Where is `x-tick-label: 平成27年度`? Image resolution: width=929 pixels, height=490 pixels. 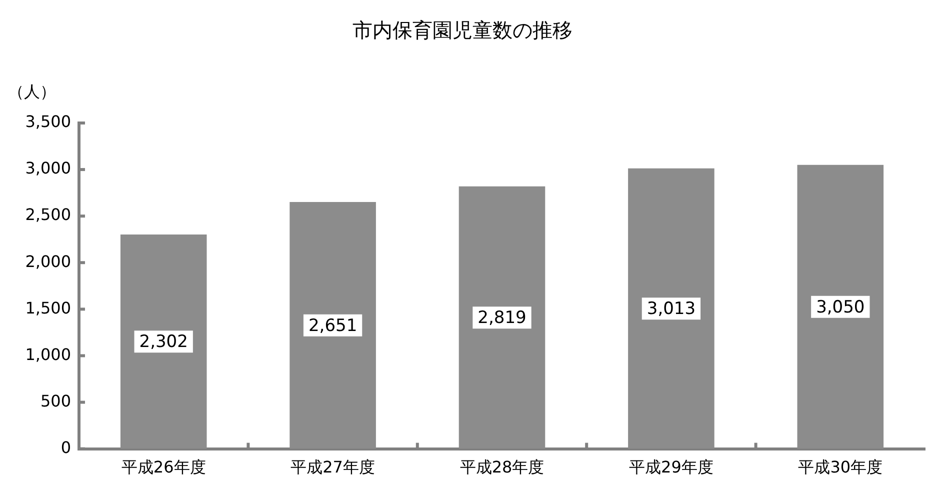
x-tick-label: 平成27年度 is located at coordinates (332, 467).